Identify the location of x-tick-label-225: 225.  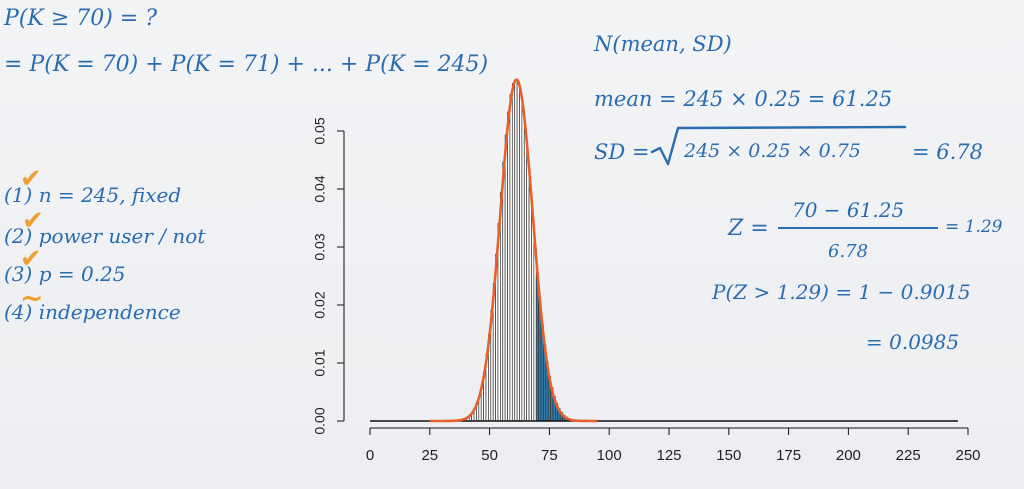
(908, 455).